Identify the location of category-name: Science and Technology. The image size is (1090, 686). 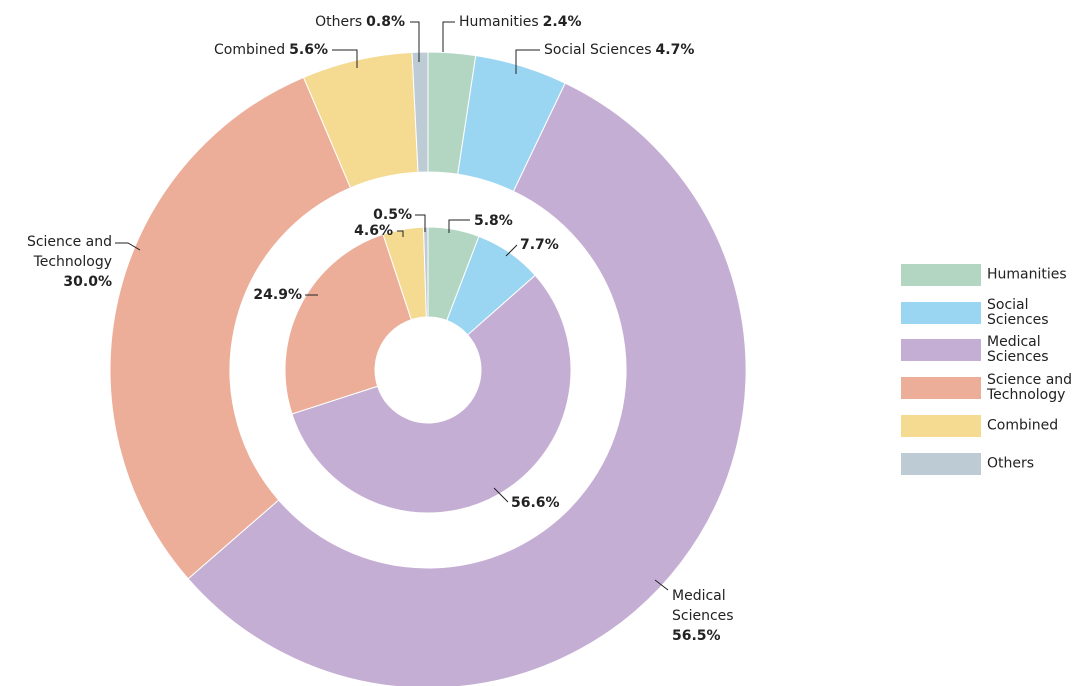
(69, 252).